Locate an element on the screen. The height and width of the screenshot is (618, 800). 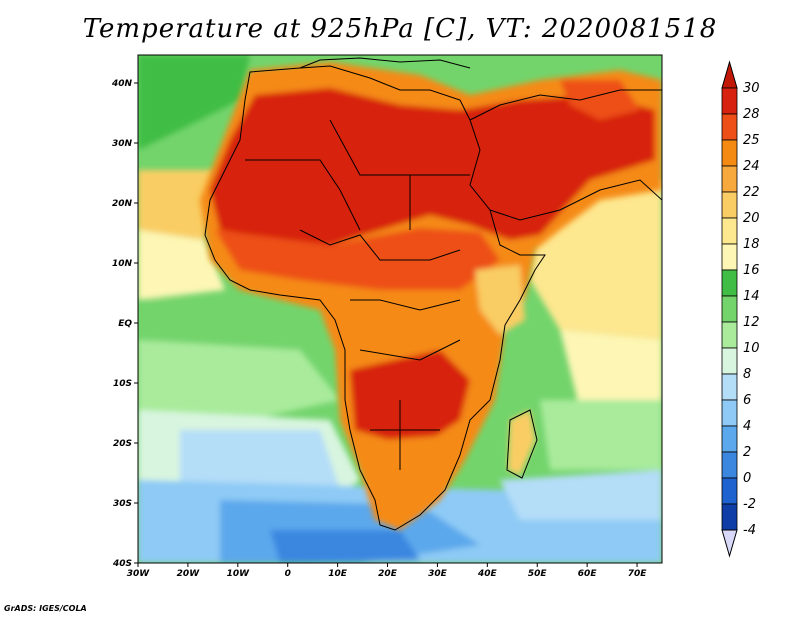
lon-tick-label: 70E is located at coordinates (638, 574).